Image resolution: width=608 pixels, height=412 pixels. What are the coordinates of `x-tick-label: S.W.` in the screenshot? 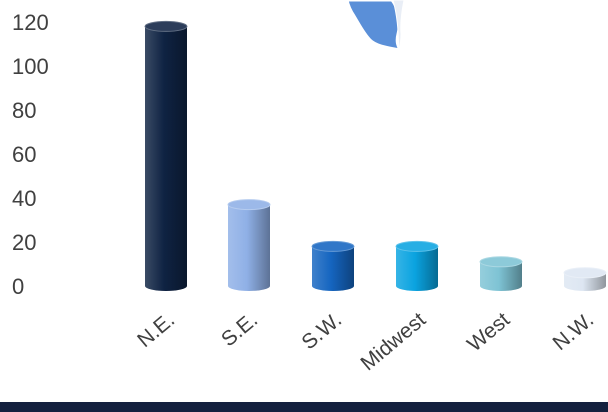 It's located at (321, 331).